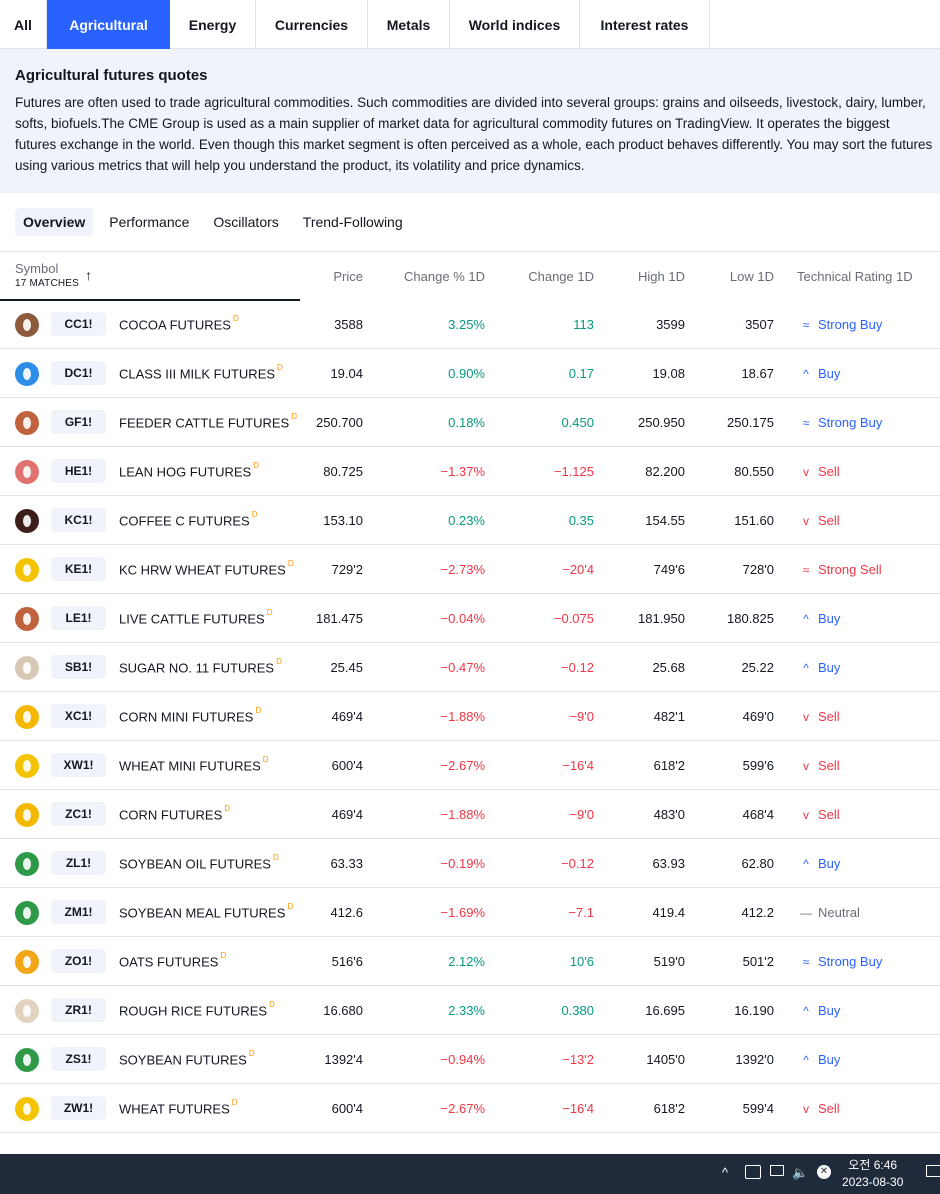  I want to click on instrument-name: WHEAT MINI FUTURES D, so click(194, 764).